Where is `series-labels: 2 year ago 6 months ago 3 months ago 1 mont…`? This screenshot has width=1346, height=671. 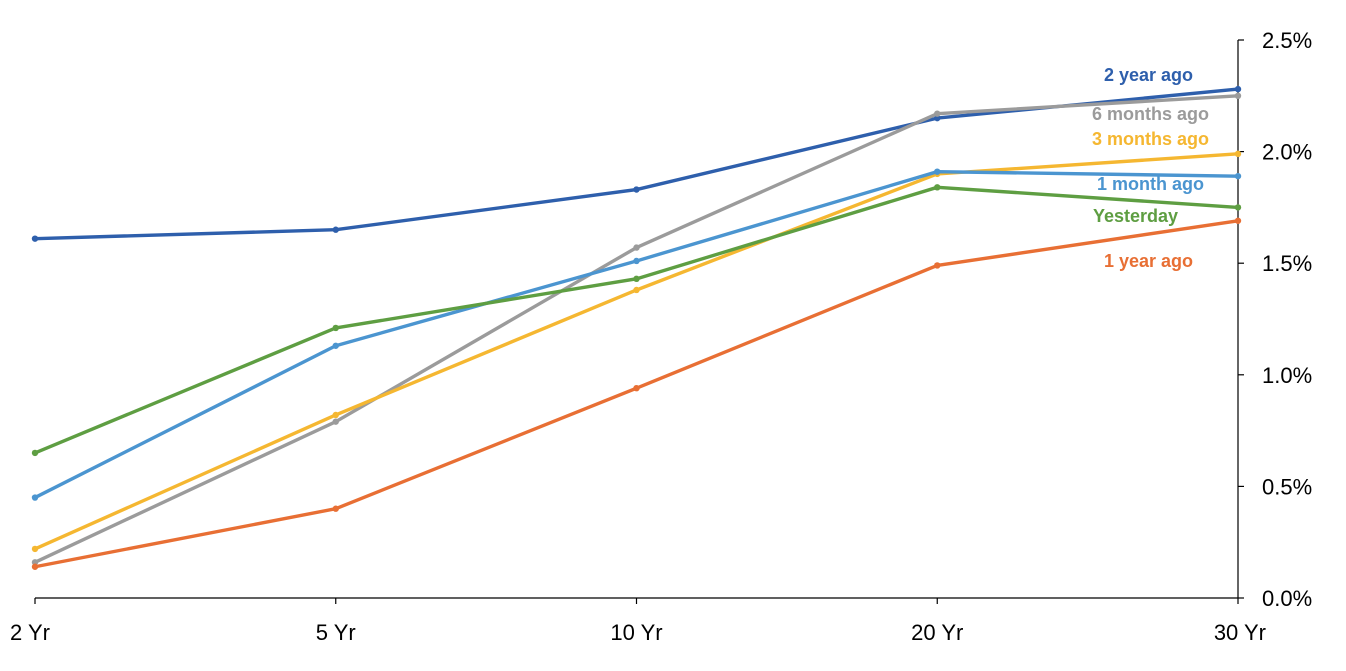
series-labels: 2 year ago 6 months ago 3 months ago 1 mont… is located at coordinates (1150, 168).